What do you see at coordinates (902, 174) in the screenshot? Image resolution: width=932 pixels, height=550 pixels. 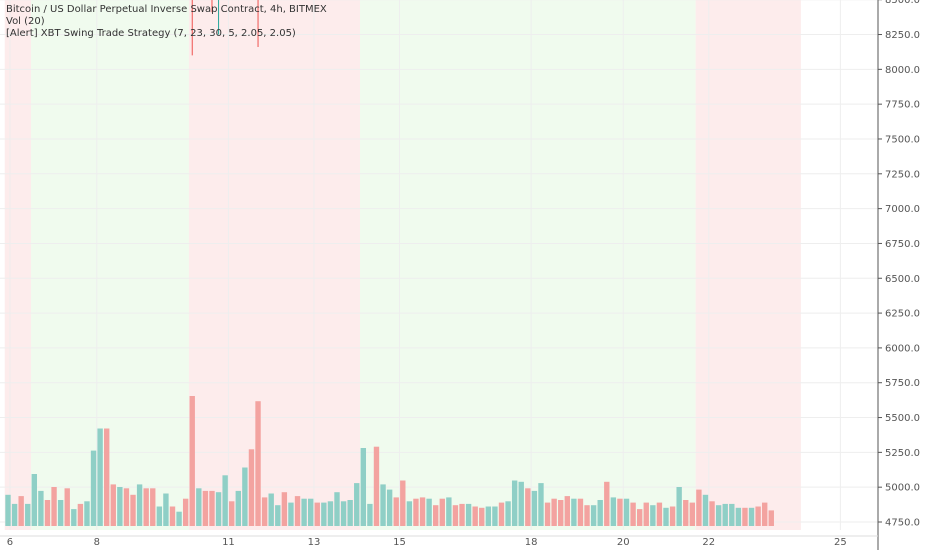 I see `price-axis-tick-label: 7250.0` at bounding box center [902, 174].